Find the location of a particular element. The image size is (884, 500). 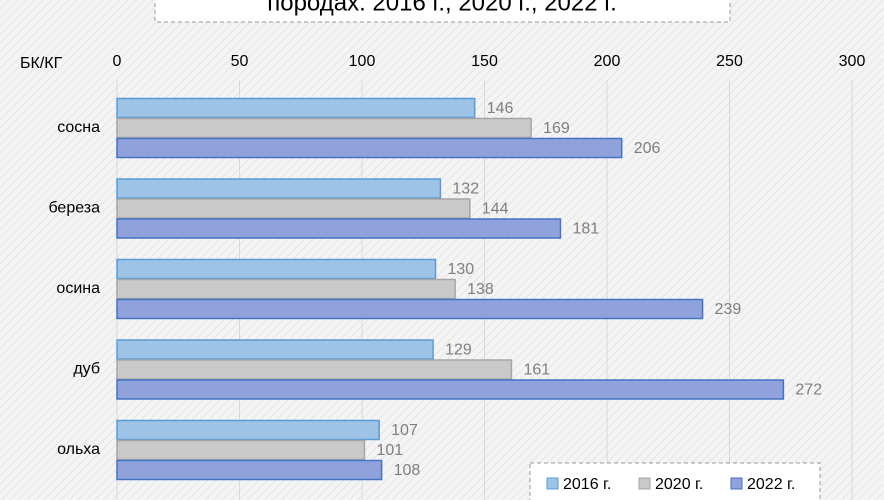

legend-label: 2020 г. is located at coordinates (679, 484).